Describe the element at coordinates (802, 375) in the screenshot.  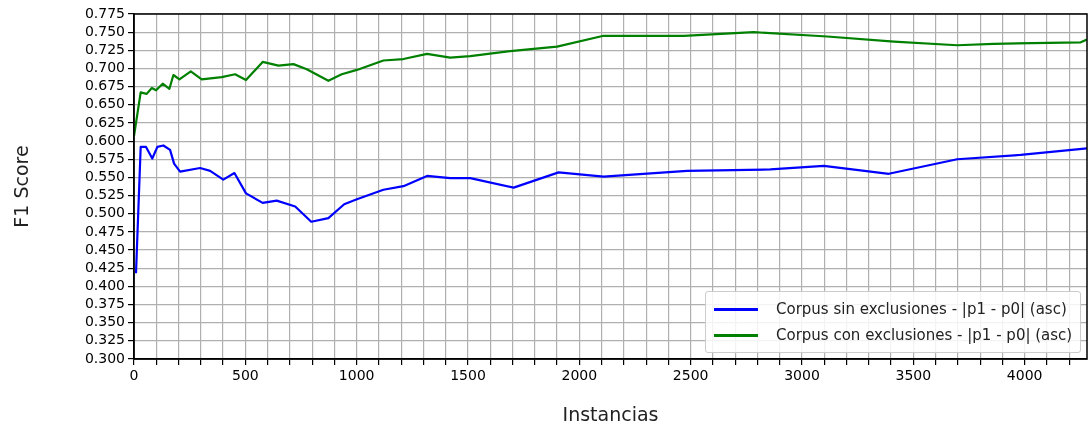
I see `x-tick-label: 3000` at that location.